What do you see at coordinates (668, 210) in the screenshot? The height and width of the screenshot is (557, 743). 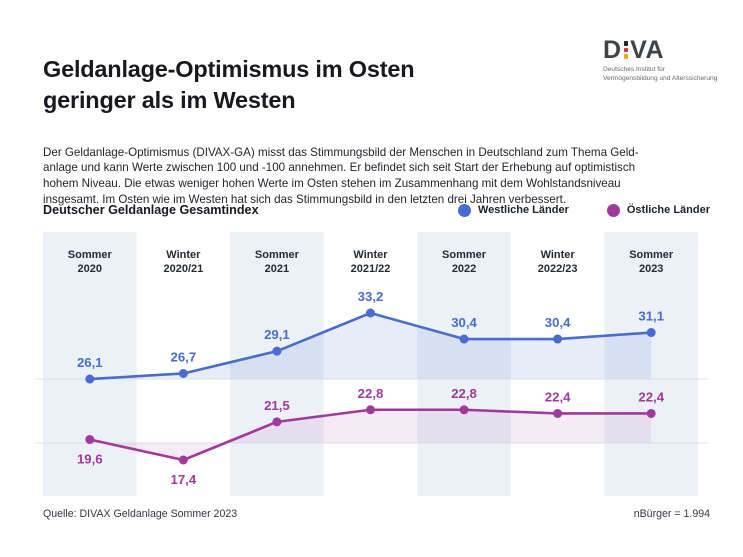 I see `legend-label-east: Östliche Länder` at bounding box center [668, 210].